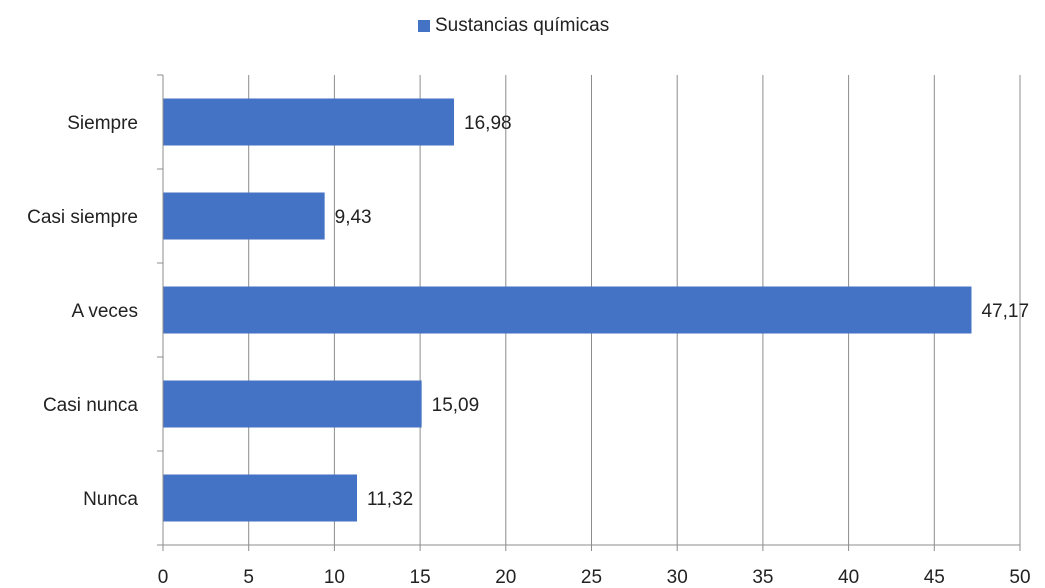  I want to click on x-tick-label: 50, so click(1019, 577).